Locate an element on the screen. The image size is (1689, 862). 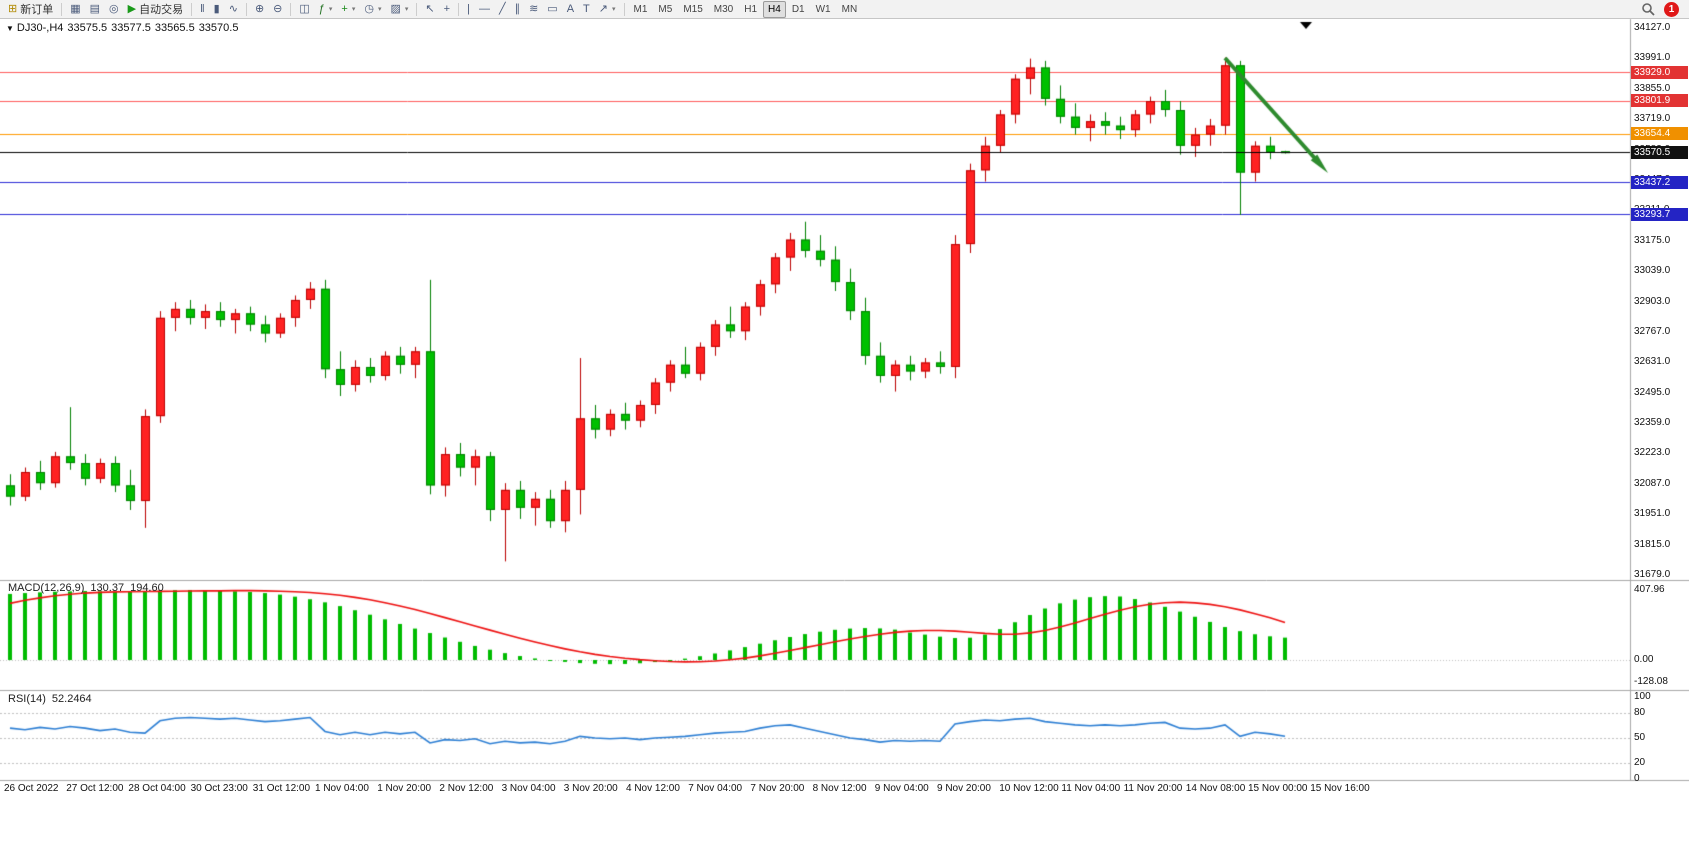
time-axis-label: 9 Nov 04:00 is located at coordinates (901, 788).